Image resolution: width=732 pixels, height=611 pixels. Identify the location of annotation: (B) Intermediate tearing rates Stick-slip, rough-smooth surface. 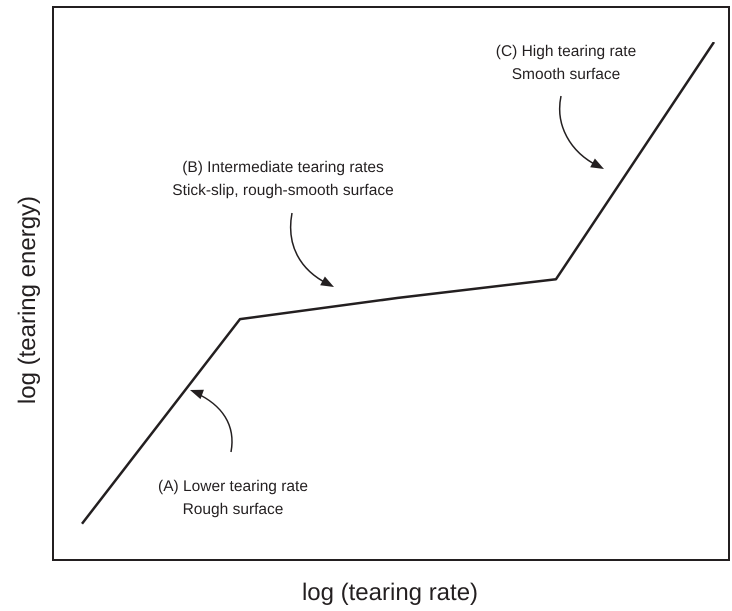
(283, 179).